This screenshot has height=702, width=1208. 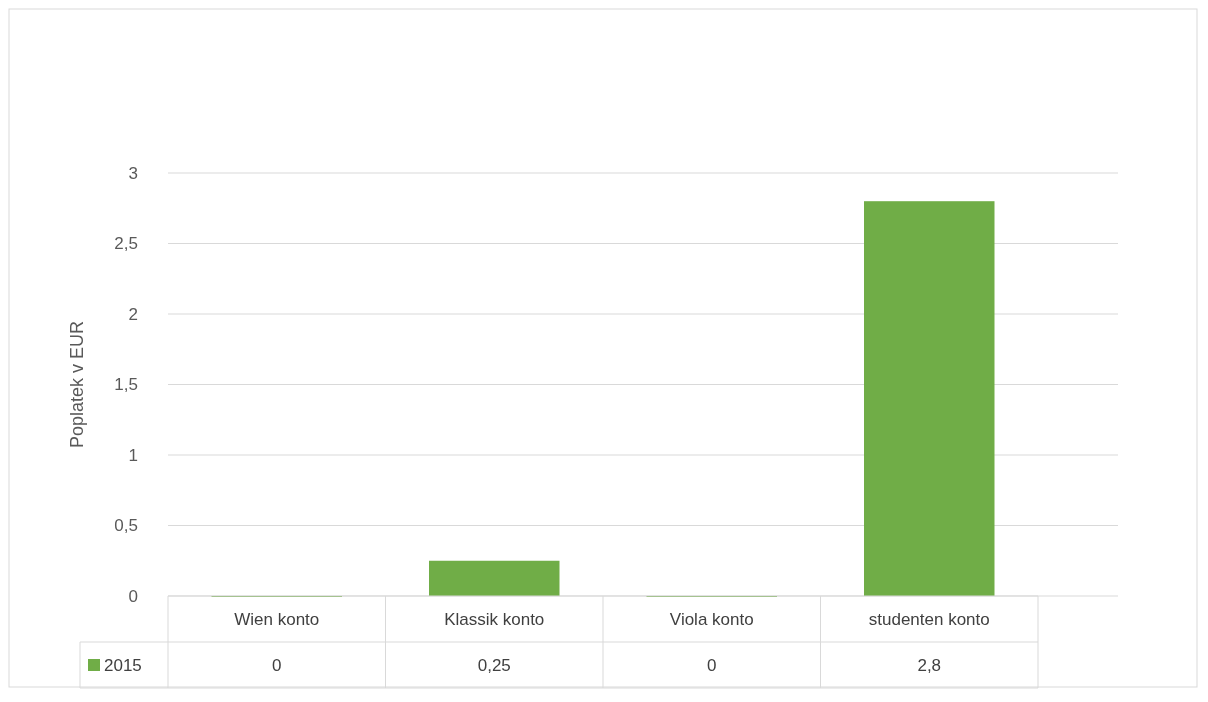 I want to click on x-tick-label: Wien konto, so click(x=277, y=619).